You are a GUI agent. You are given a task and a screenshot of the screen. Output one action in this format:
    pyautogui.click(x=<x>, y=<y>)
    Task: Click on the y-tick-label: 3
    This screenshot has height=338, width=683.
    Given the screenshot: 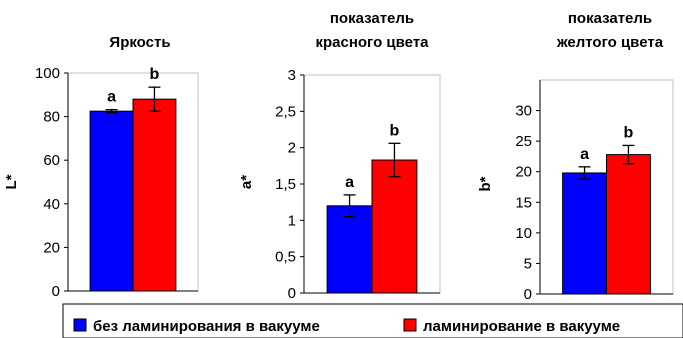 What is the action you would take?
    pyautogui.click(x=292, y=75)
    